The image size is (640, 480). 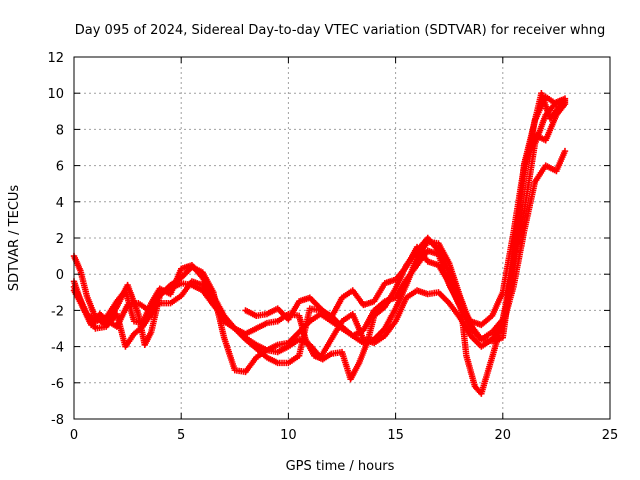 I want to click on x-tick-label: 25, so click(x=610, y=435).